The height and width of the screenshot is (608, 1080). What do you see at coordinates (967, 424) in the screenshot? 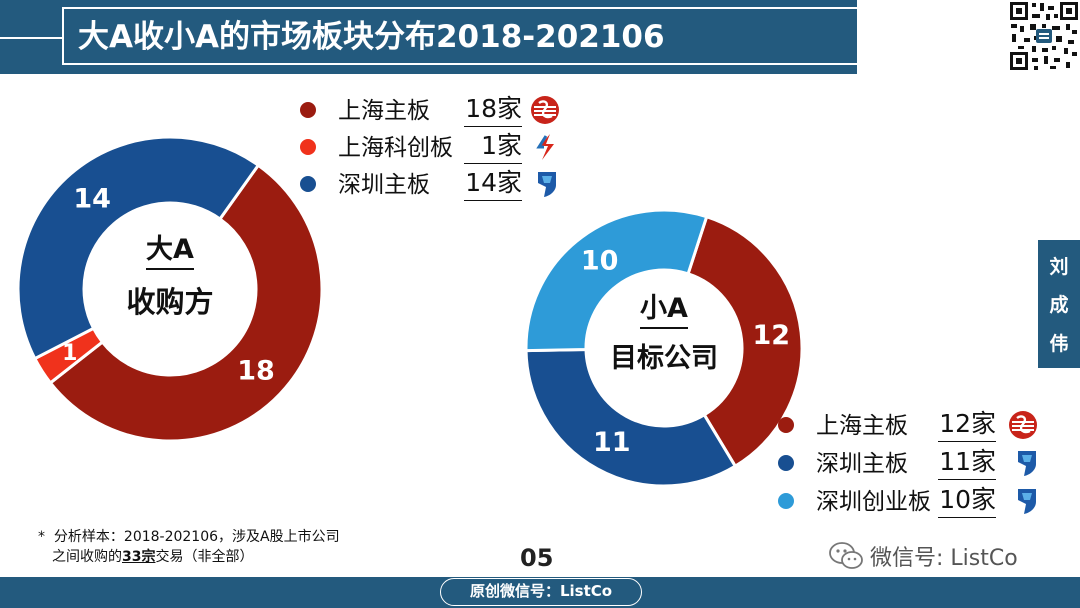
I see `legend-count: 12家` at bounding box center [967, 424].